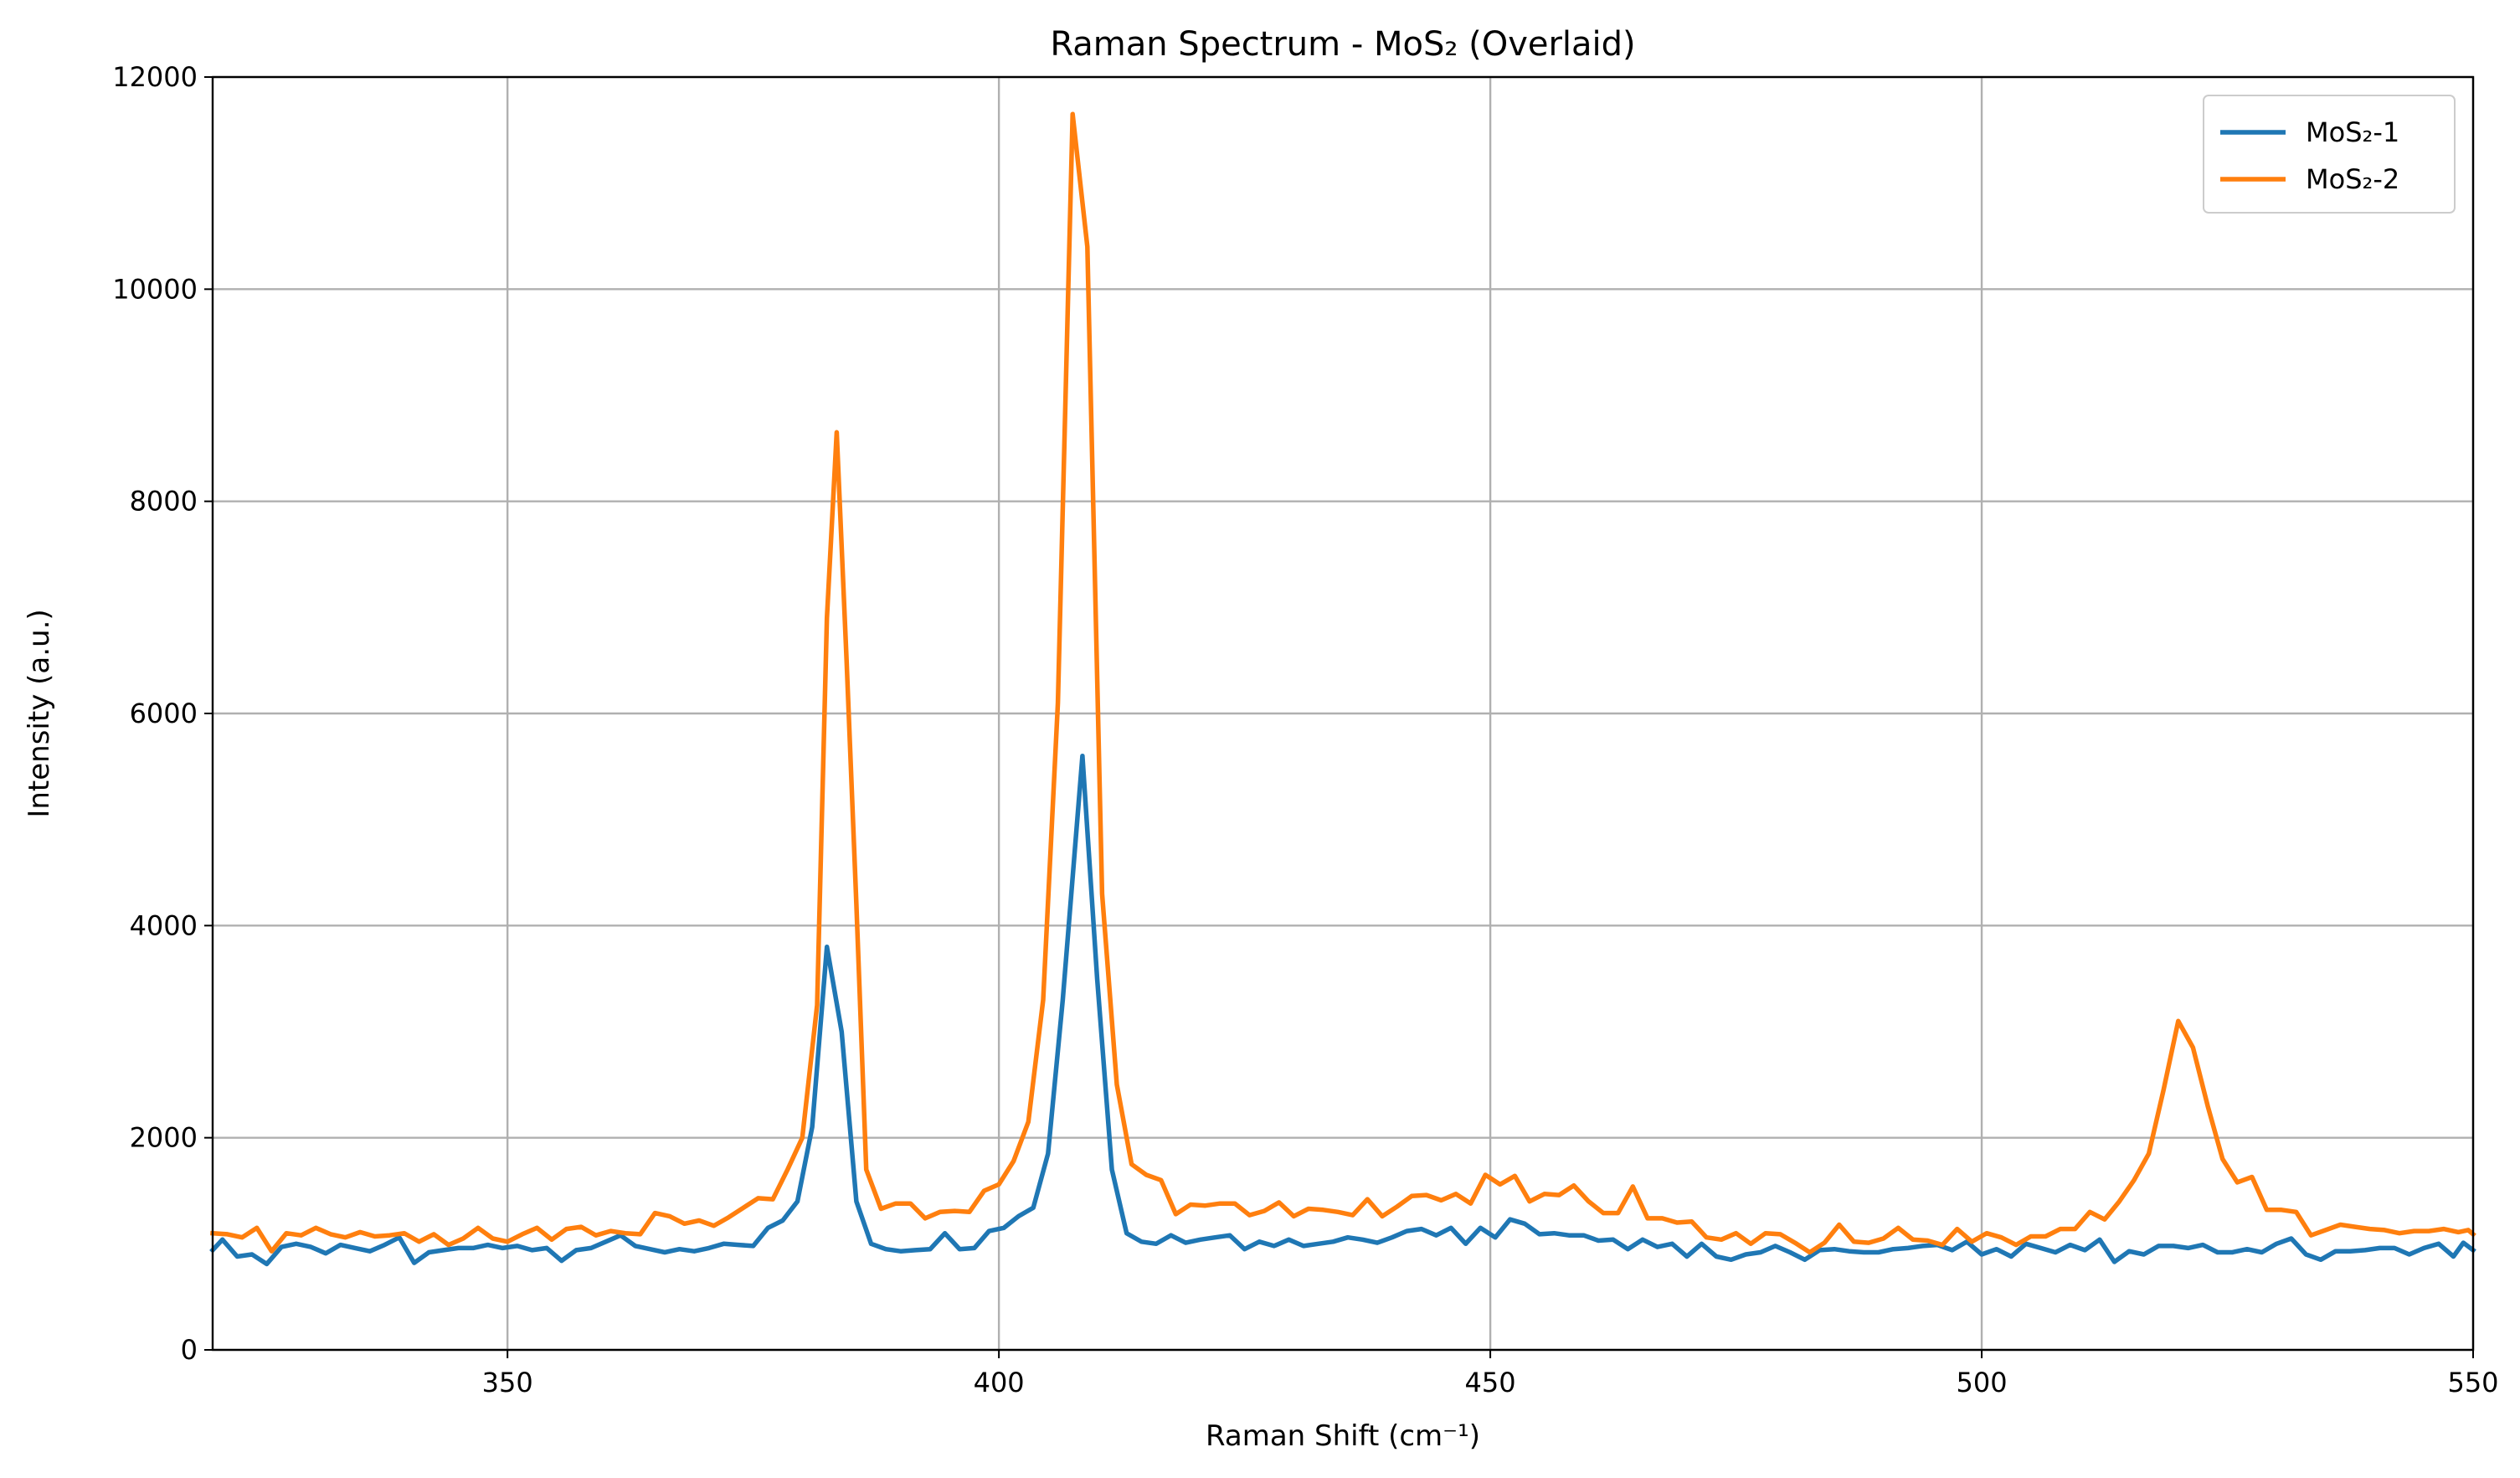  What do you see at coordinates (1343, 44) in the screenshot?
I see `chart-title: Raman Spectrum - MoS₂ (Overlaid)` at bounding box center [1343, 44].